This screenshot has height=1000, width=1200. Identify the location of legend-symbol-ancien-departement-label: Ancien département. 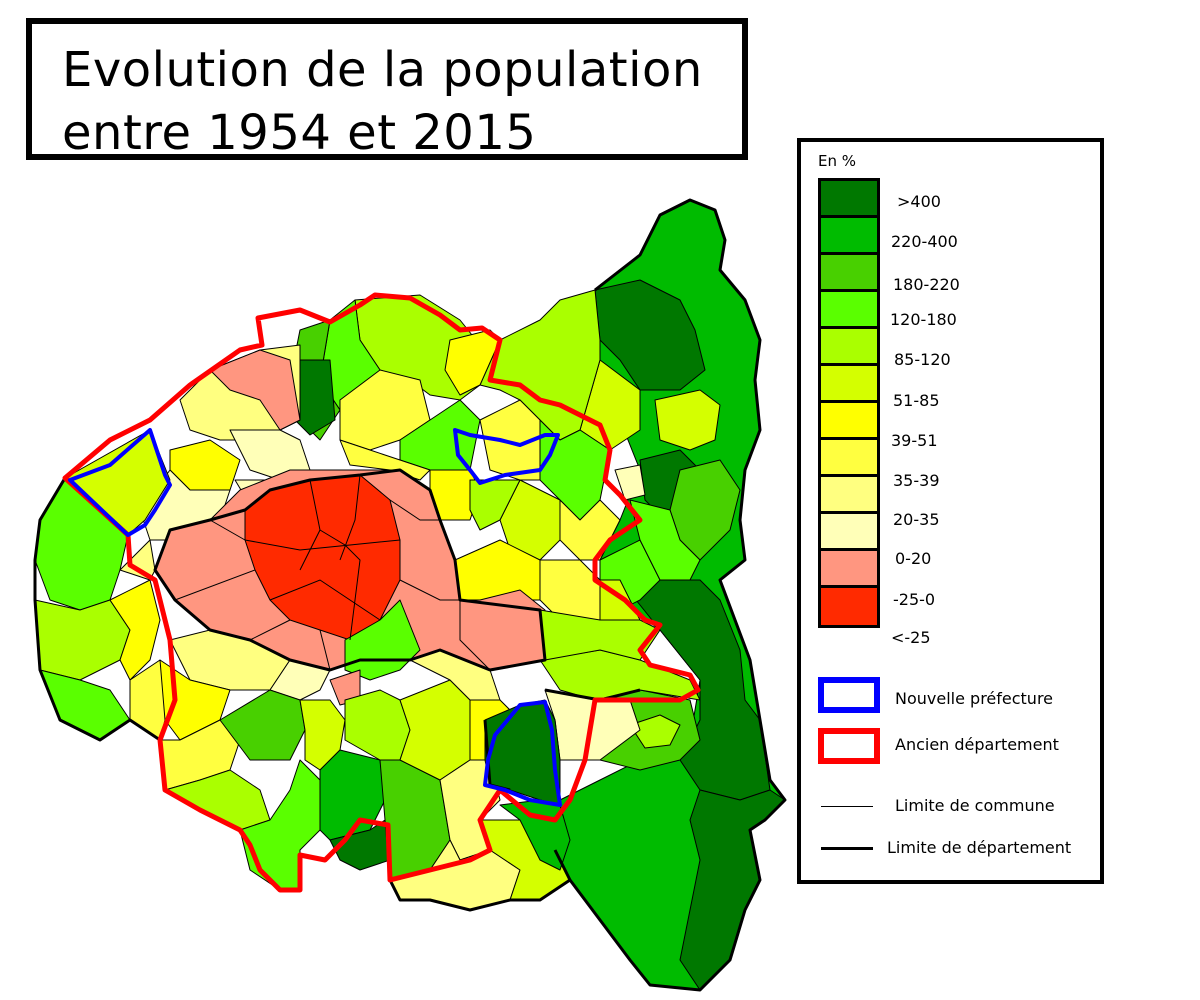
(977, 744).